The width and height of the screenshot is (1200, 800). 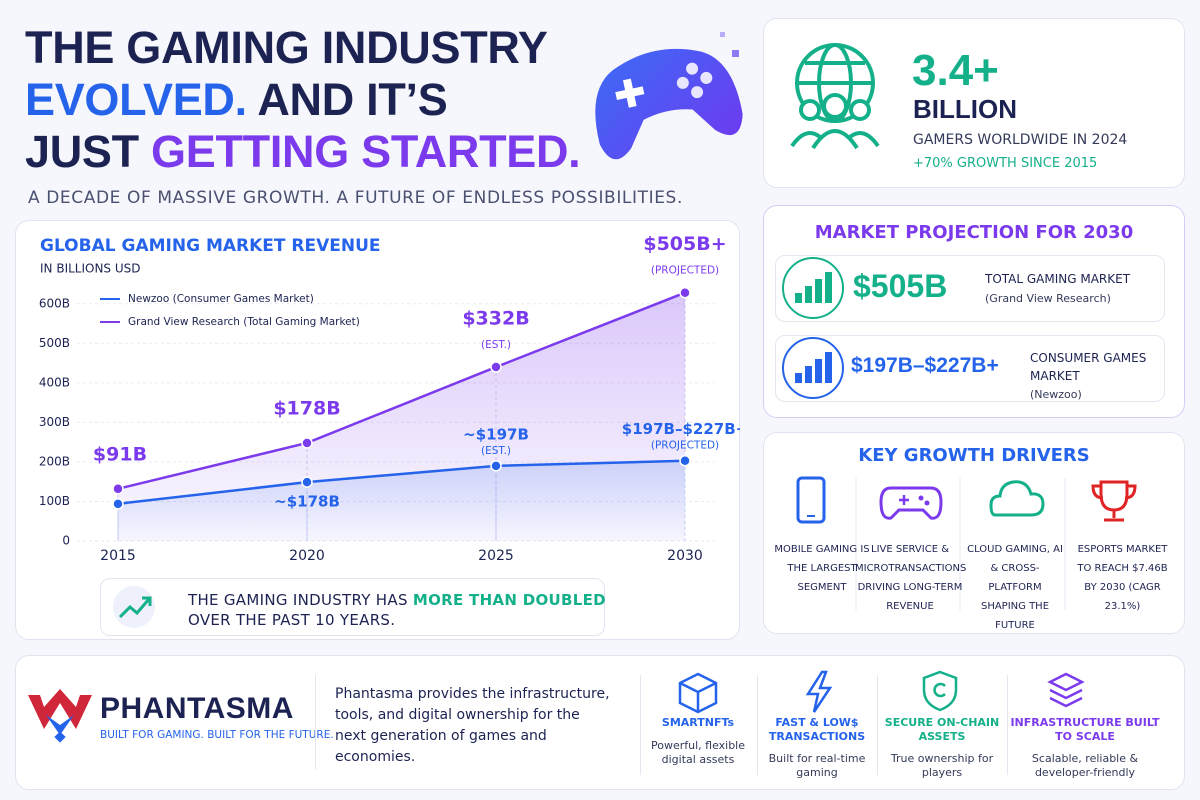 I want to click on x-tick-label: 2025, so click(x=496, y=556).